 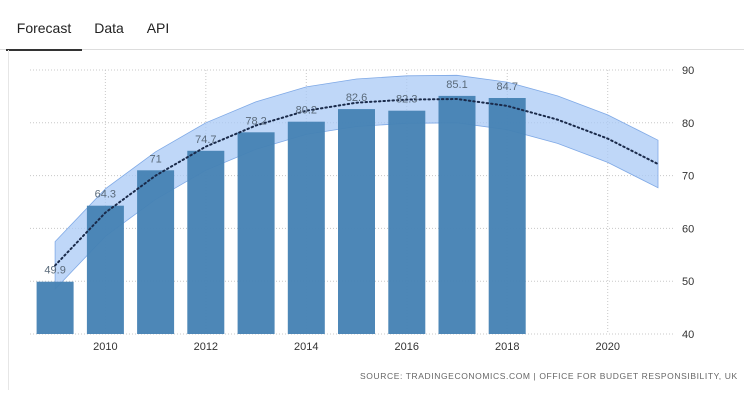 What do you see at coordinates (306, 227) in the screenshot?
I see `bar-2014` at bounding box center [306, 227].